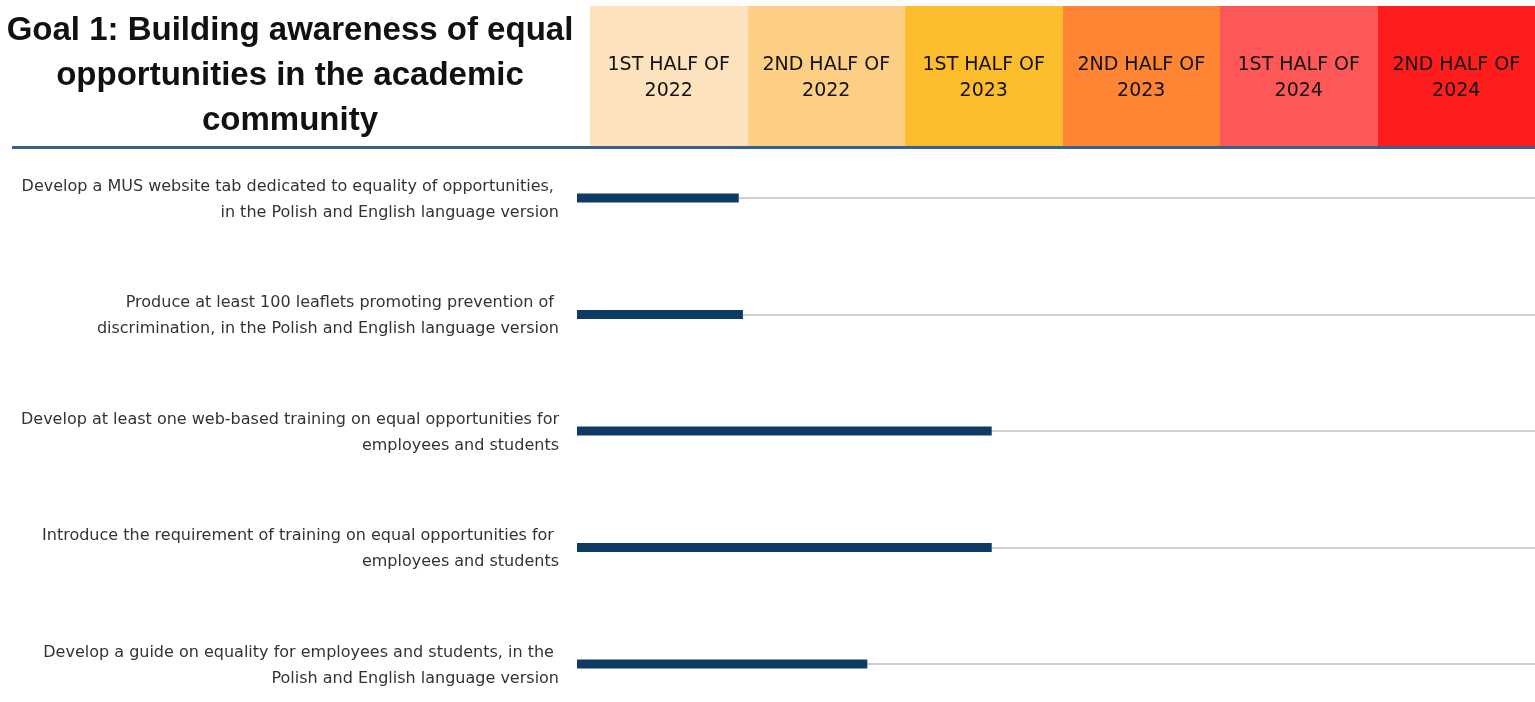 This screenshot has width=1535, height=702. I want to click on y-tick-label: Develop a guide on equality for employees and students, in the Polish and English language version, so click(301, 664).